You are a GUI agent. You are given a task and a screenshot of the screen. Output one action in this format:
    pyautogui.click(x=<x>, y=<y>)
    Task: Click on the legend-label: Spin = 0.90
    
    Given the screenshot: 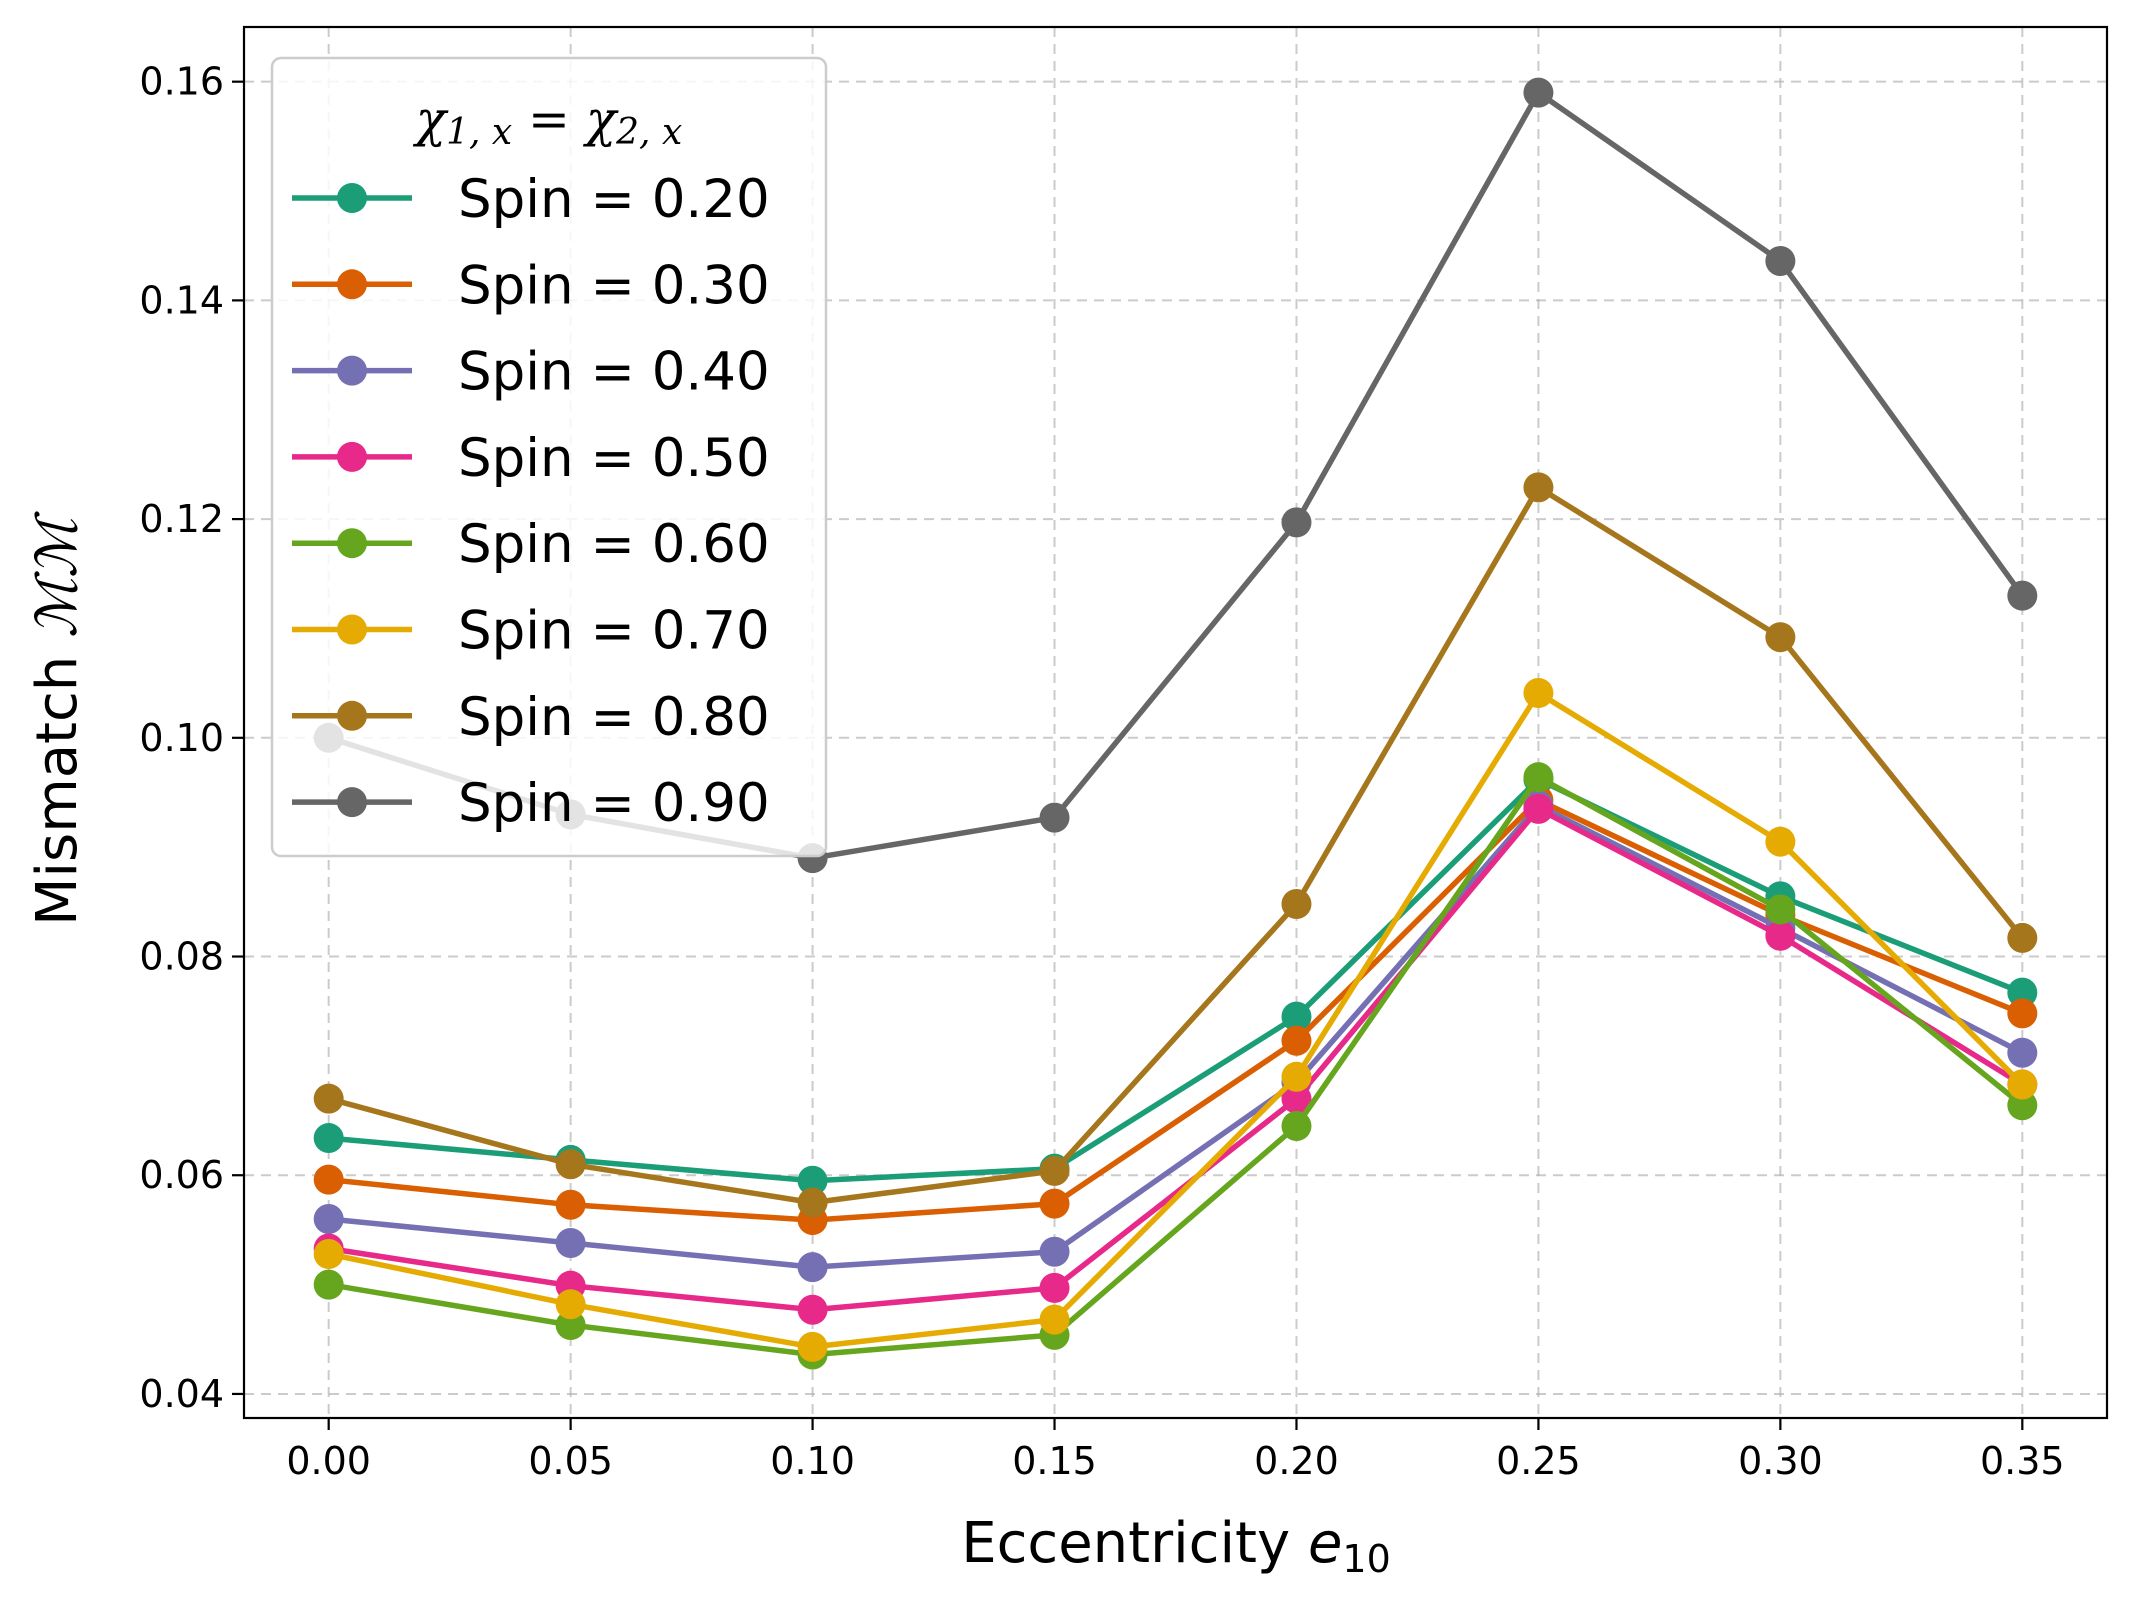 What is the action you would take?
    pyautogui.click(x=614, y=803)
    